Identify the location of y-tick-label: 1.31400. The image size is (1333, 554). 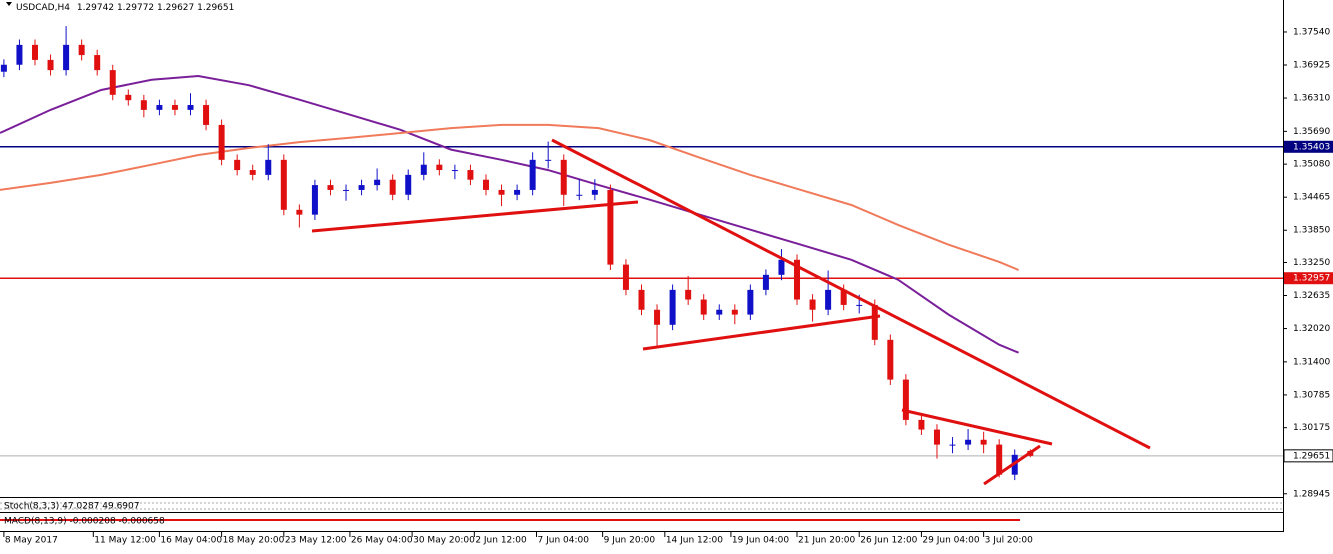
(1311, 362).